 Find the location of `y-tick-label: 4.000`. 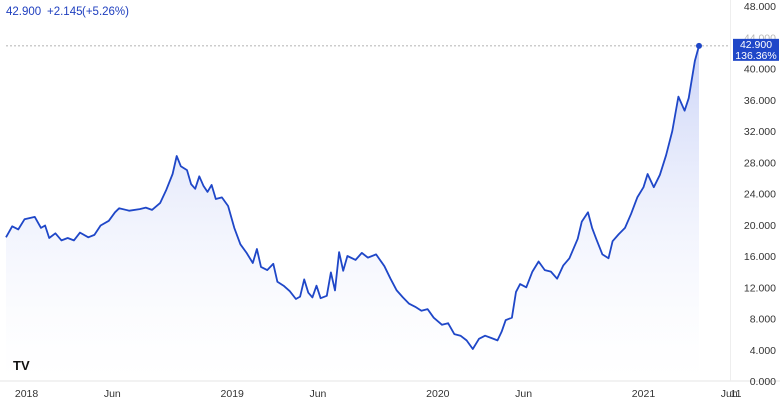

y-tick-label: 4.000 is located at coordinates (763, 351).